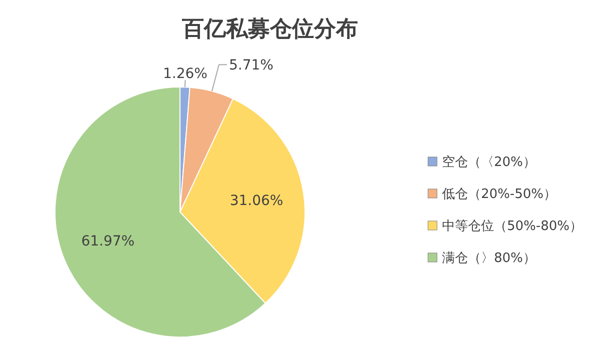  Describe the element at coordinates (489, 258) in the screenshot. I see `legend-label: 满仓（〉80%）` at that location.